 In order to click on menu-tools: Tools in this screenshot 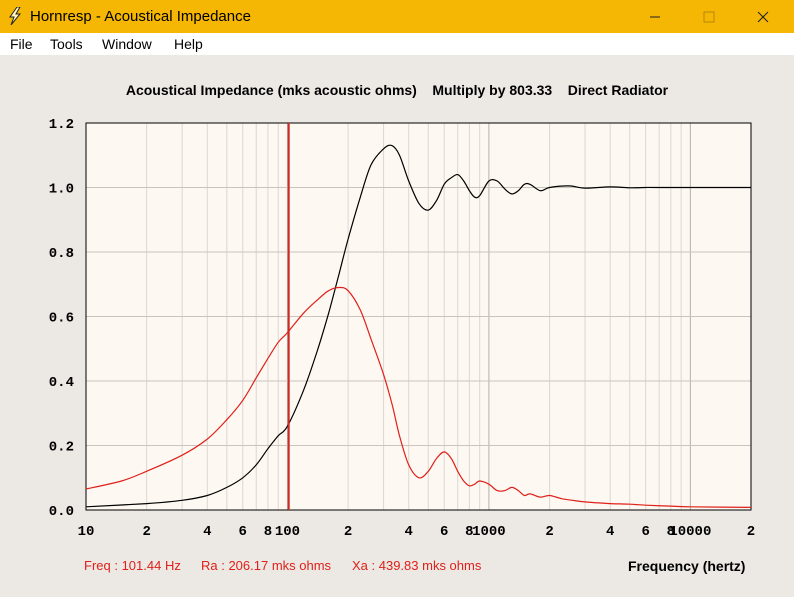, I will do `click(66, 44)`.